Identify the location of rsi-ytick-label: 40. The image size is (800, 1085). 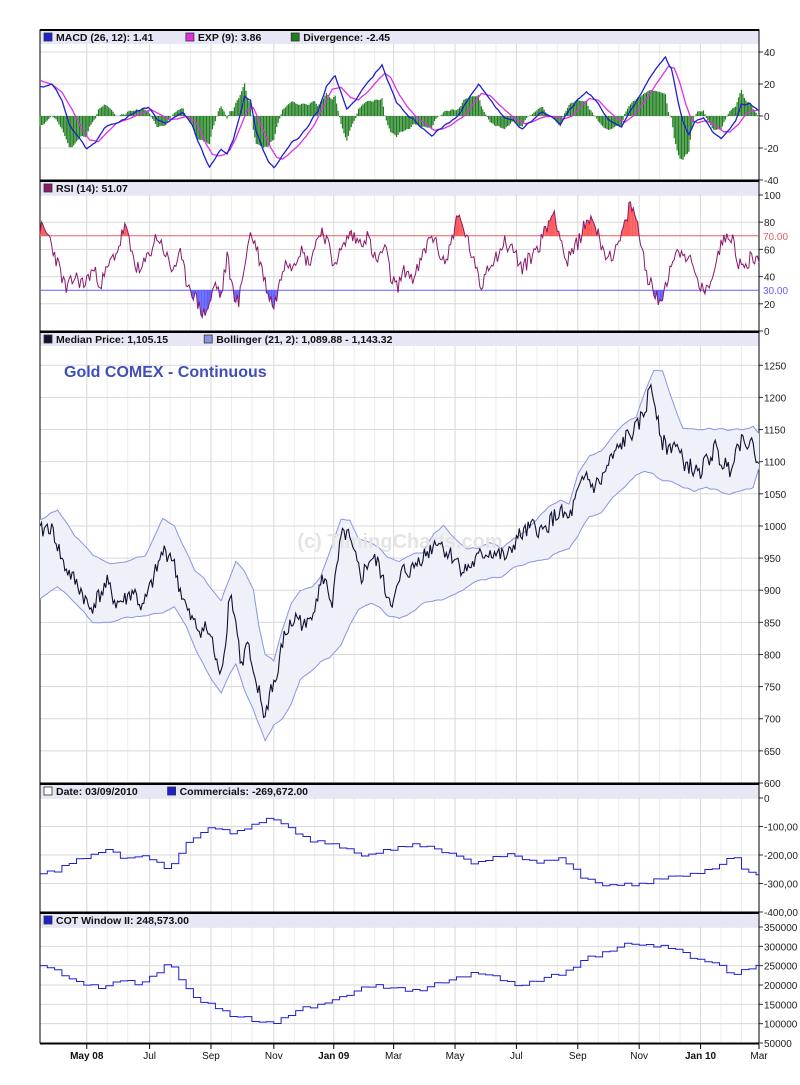
(770, 278).